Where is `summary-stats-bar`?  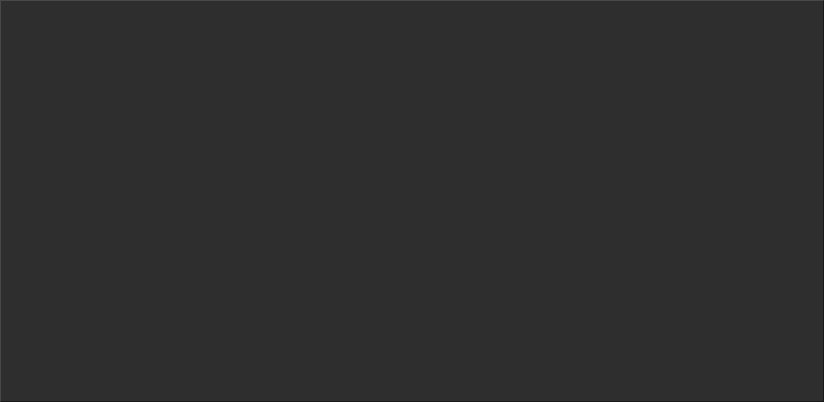 summary-stats-bar is located at coordinates (412, 379).